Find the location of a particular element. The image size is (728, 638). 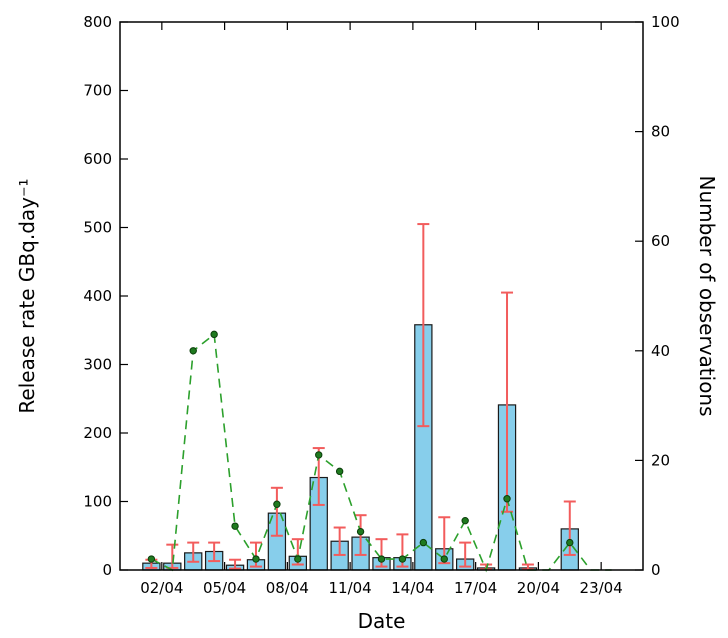

x-tick-label: 20/04 is located at coordinates (538, 588).